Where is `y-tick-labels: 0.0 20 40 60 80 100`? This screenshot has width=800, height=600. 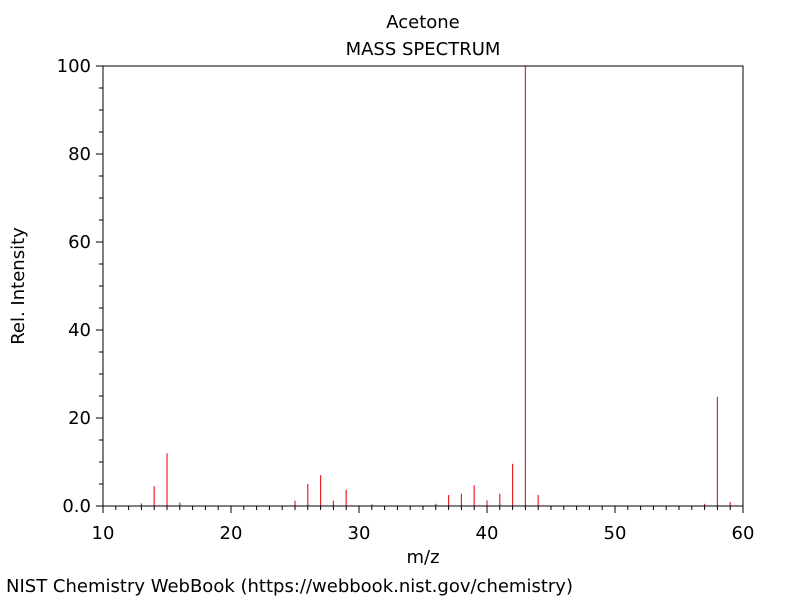 y-tick-labels: 0.0 20 40 60 80 100 is located at coordinates (74, 286).